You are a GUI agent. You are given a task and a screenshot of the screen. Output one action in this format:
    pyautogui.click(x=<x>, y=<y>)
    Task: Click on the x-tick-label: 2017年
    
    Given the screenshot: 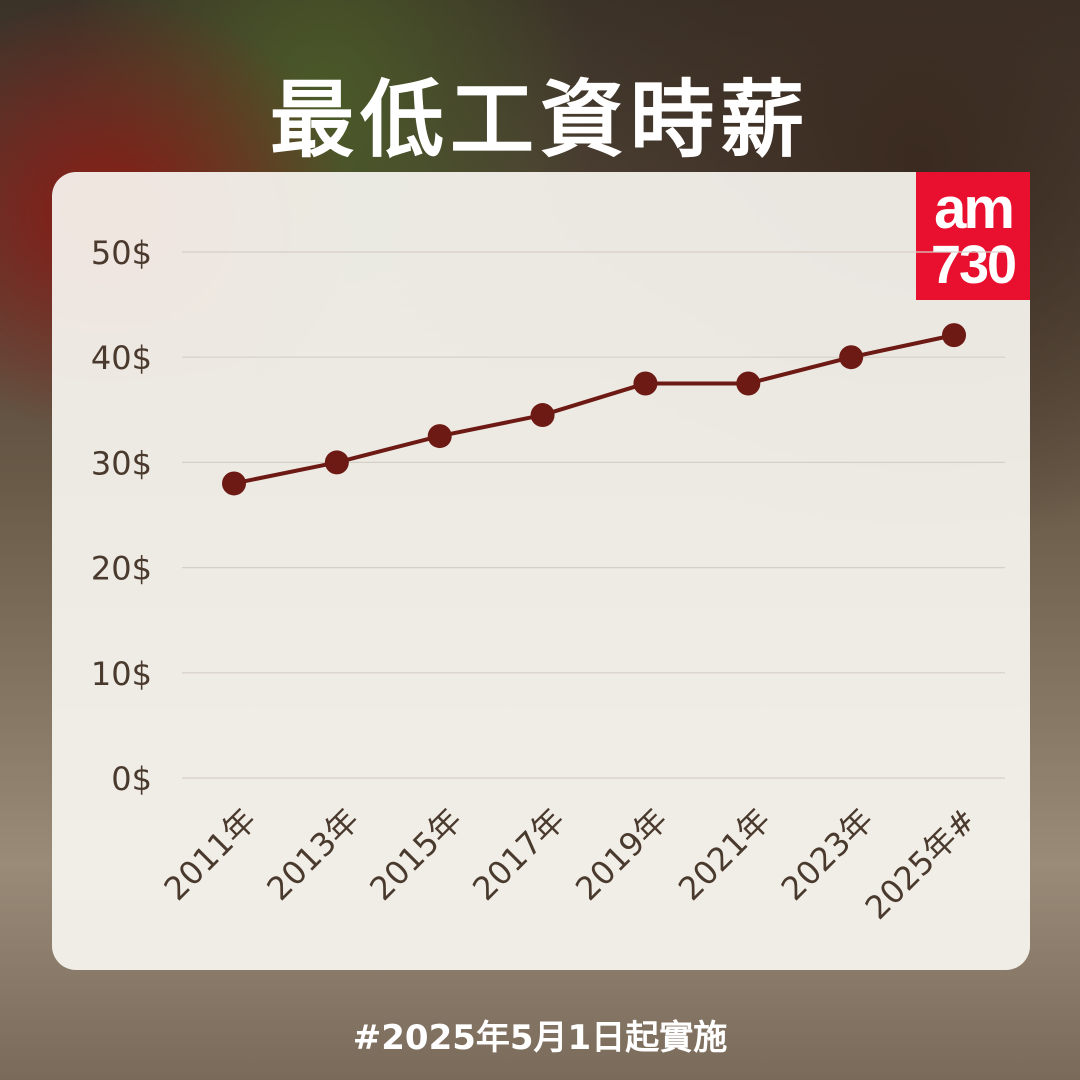 What is the action you would take?
    pyautogui.click(x=518, y=854)
    